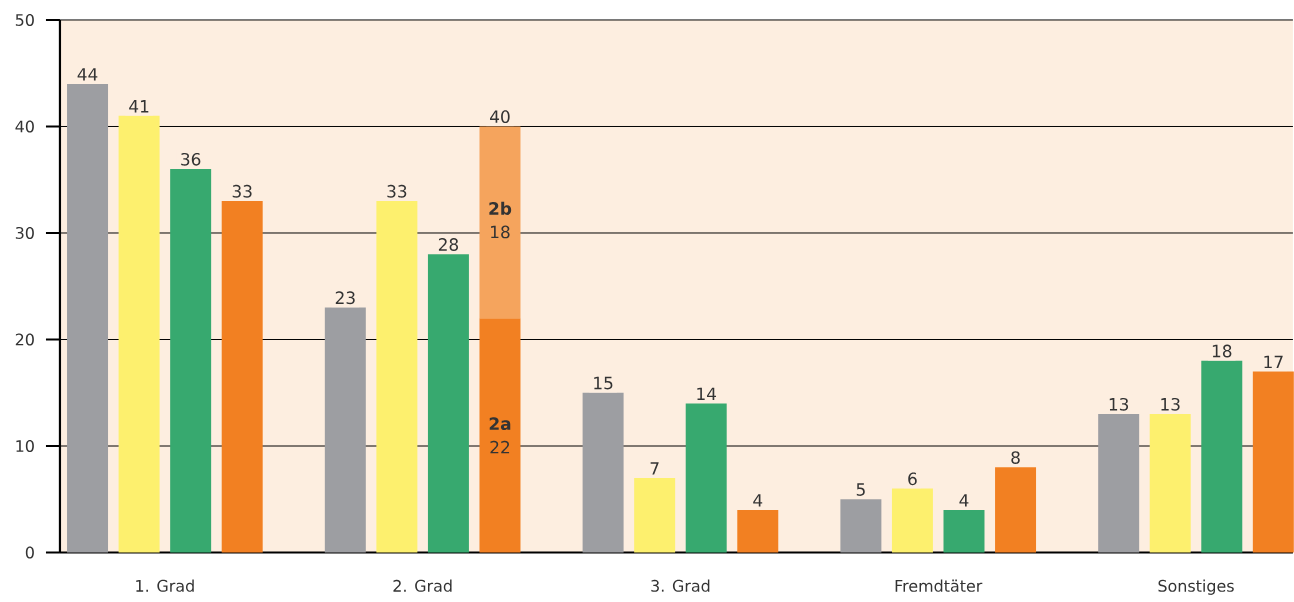 This screenshot has width=1294, height=602. Describe the element at coordinates (500, 117) in the screenshot. I see `annotation: 40` at that location.